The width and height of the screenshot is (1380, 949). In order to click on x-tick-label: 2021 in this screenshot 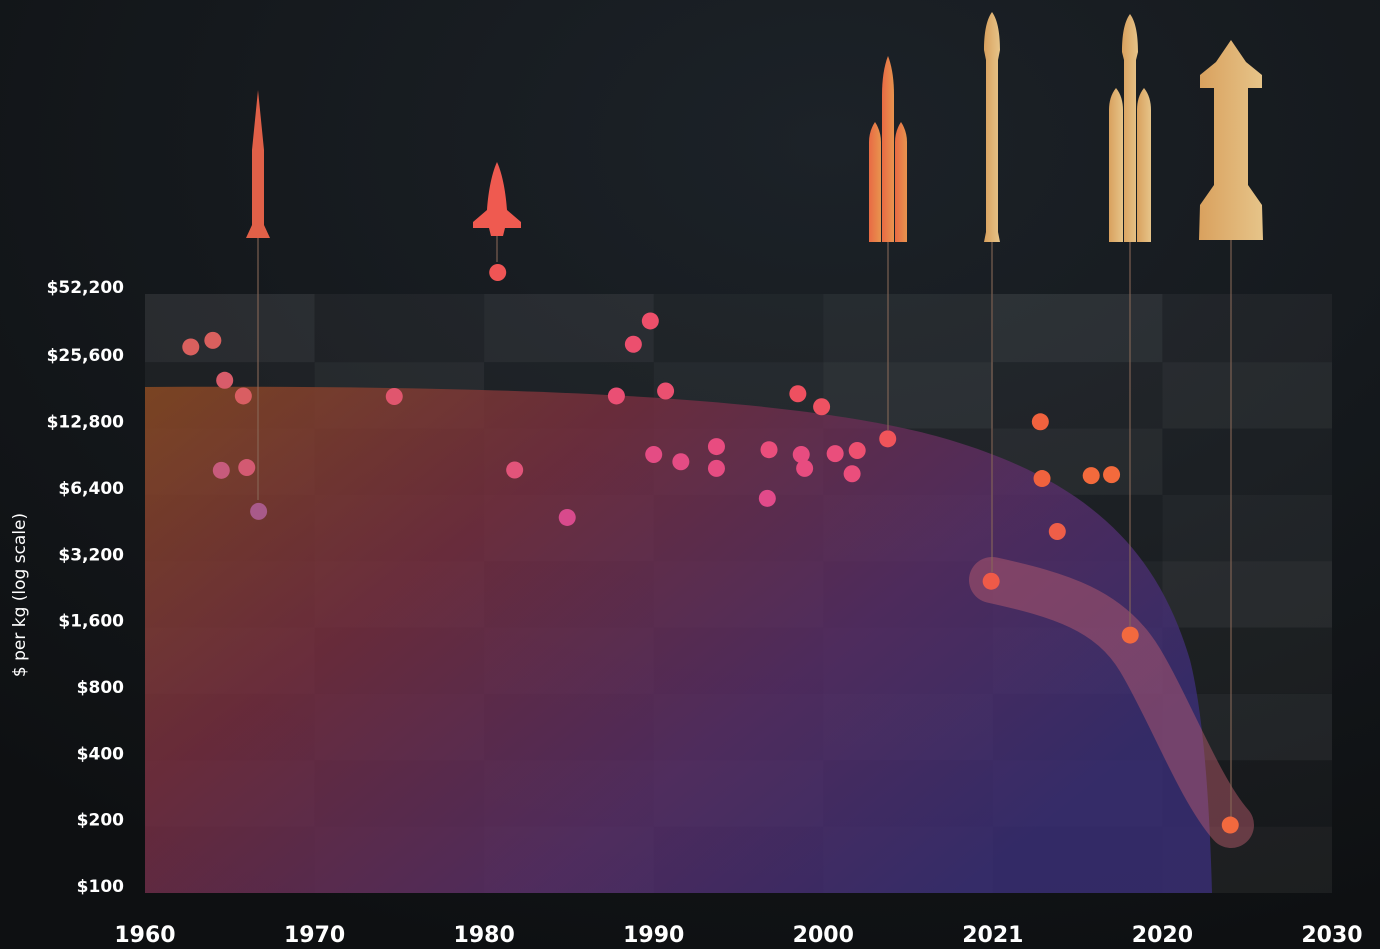, I will do `click(992, 935)`.